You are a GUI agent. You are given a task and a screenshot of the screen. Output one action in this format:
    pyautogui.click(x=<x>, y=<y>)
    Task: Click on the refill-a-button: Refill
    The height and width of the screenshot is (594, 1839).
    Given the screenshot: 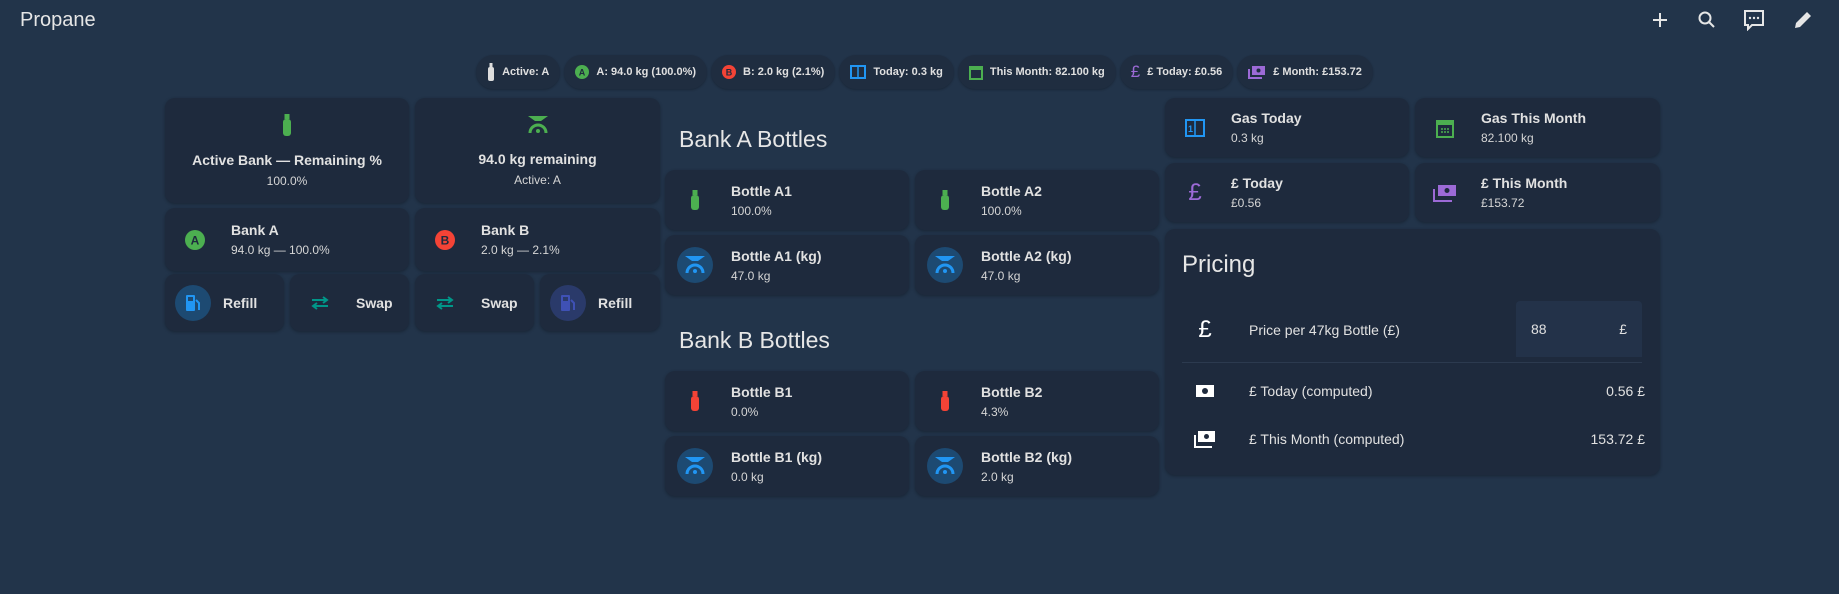 What is the action you would take?
    pyautogui.click(x=224, y=302)
    